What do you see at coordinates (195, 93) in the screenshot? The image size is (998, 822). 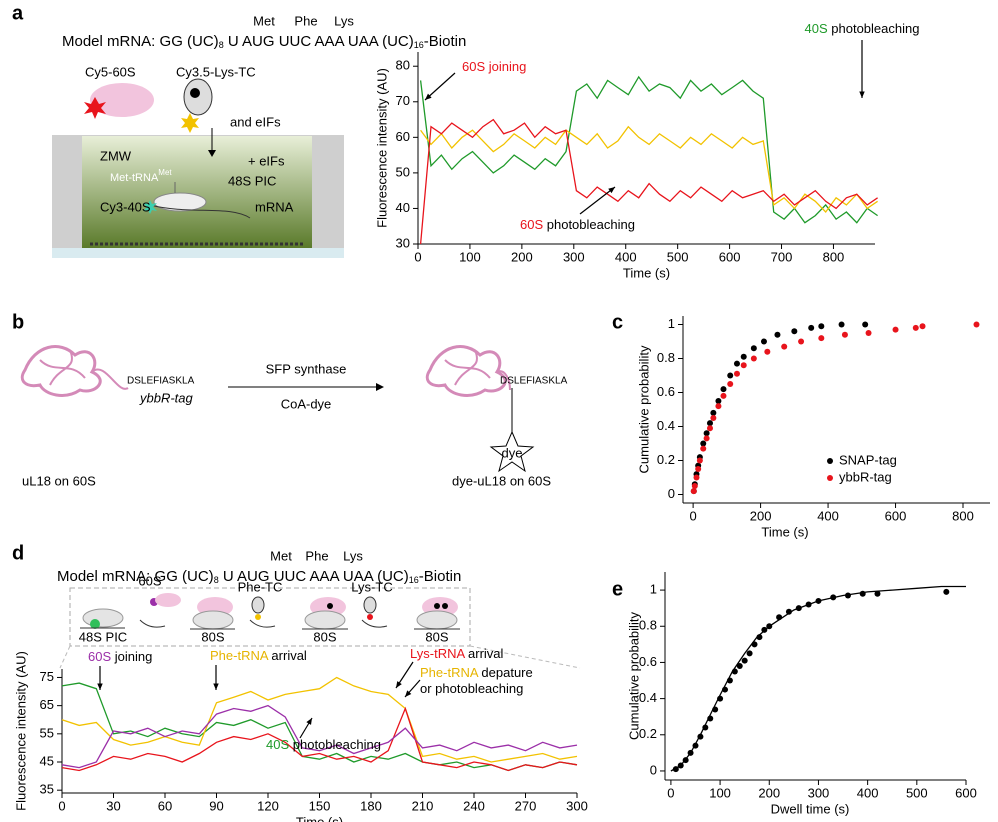 I see `trna-dot` at bounding box center [195, 93].